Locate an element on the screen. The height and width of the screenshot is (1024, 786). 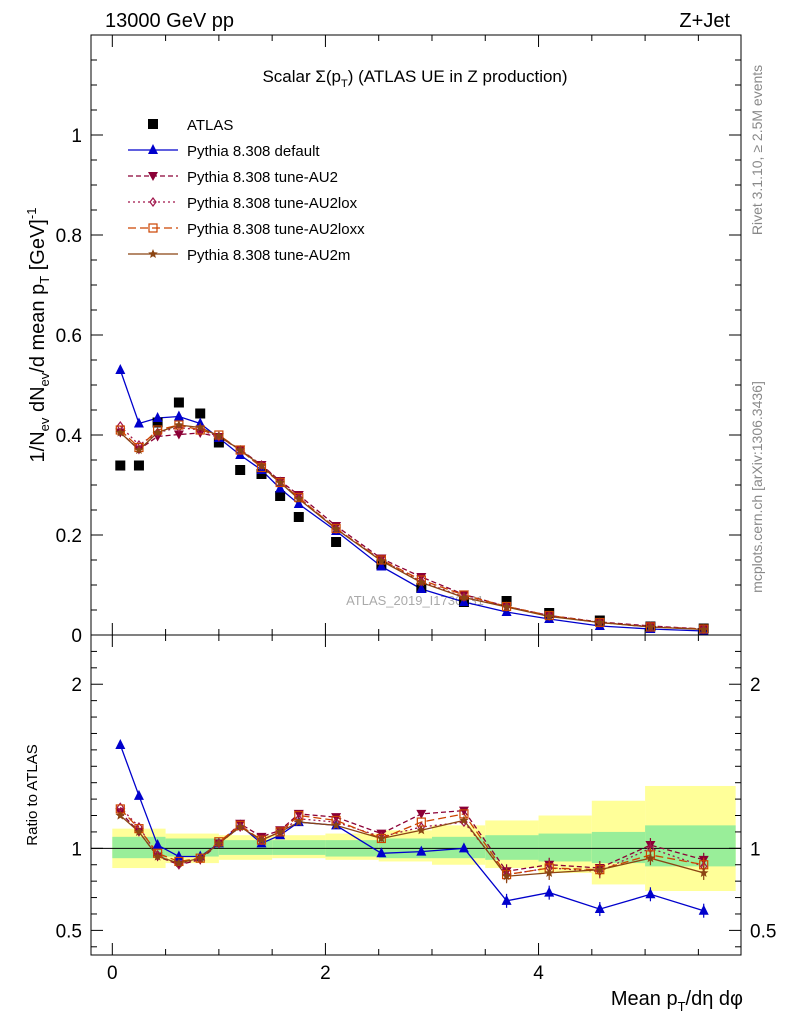
main-y-axis-title: 1/Nev dNev/d mean pT [GeV]-1 is located at coordinates (38, 335).